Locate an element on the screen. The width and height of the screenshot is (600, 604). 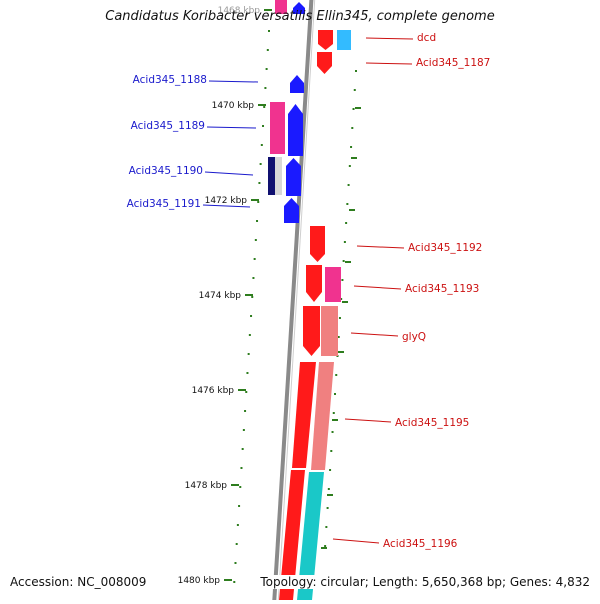
backbone-line is located at coordinates (293, 302).